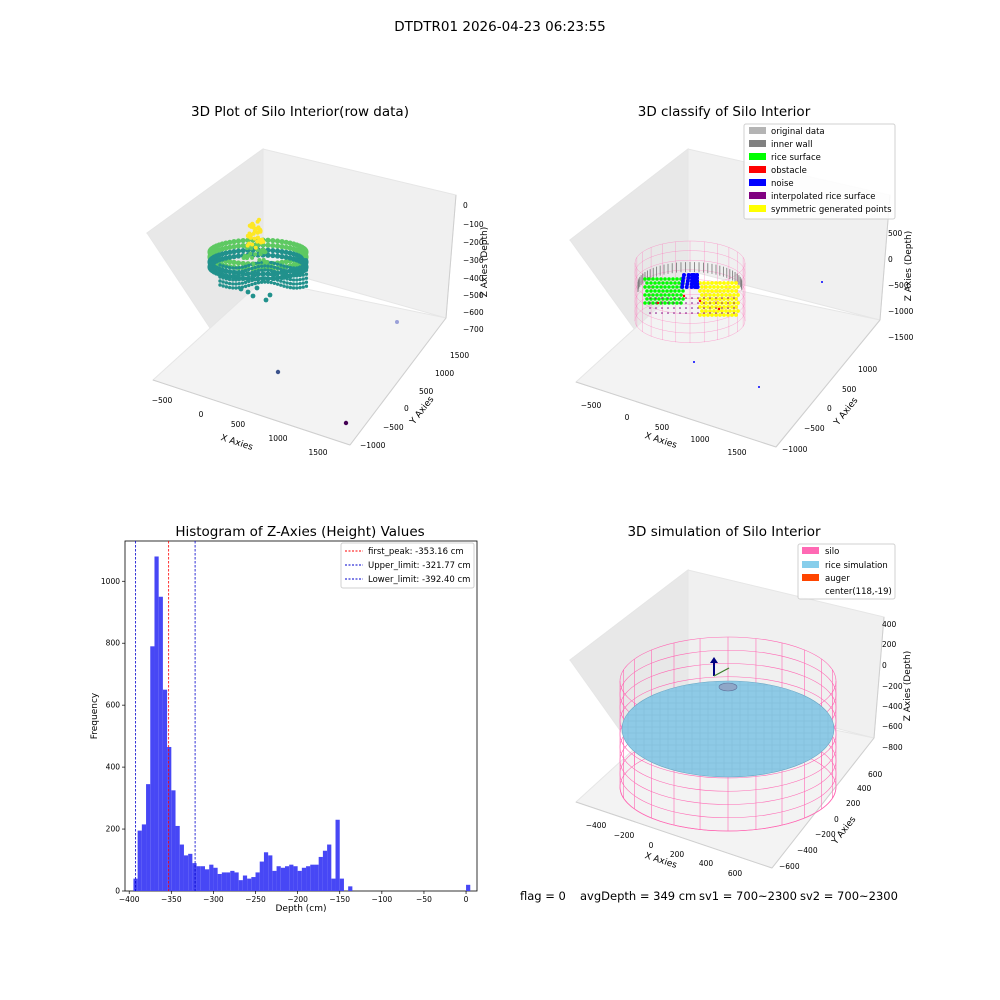 This screenshot has height=1000, width=1000. Describe the element at coordinates (638, 896) in the screenshot. I see `status-avg-depth: avgDepth = 349 cm` at that location.